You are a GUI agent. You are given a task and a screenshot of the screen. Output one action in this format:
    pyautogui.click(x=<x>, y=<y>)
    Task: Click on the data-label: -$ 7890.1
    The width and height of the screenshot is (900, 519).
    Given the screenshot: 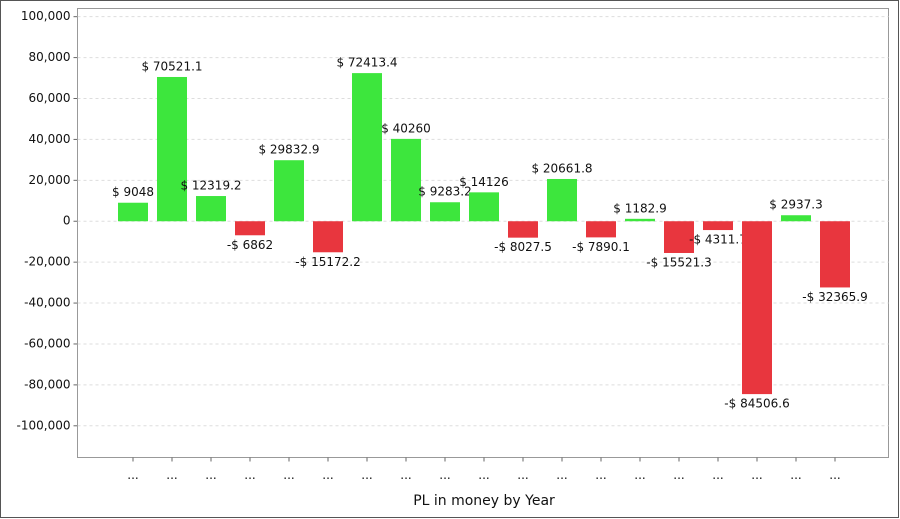 What is the action you would take?
    pyautogui.click(x=601, y=247)
    